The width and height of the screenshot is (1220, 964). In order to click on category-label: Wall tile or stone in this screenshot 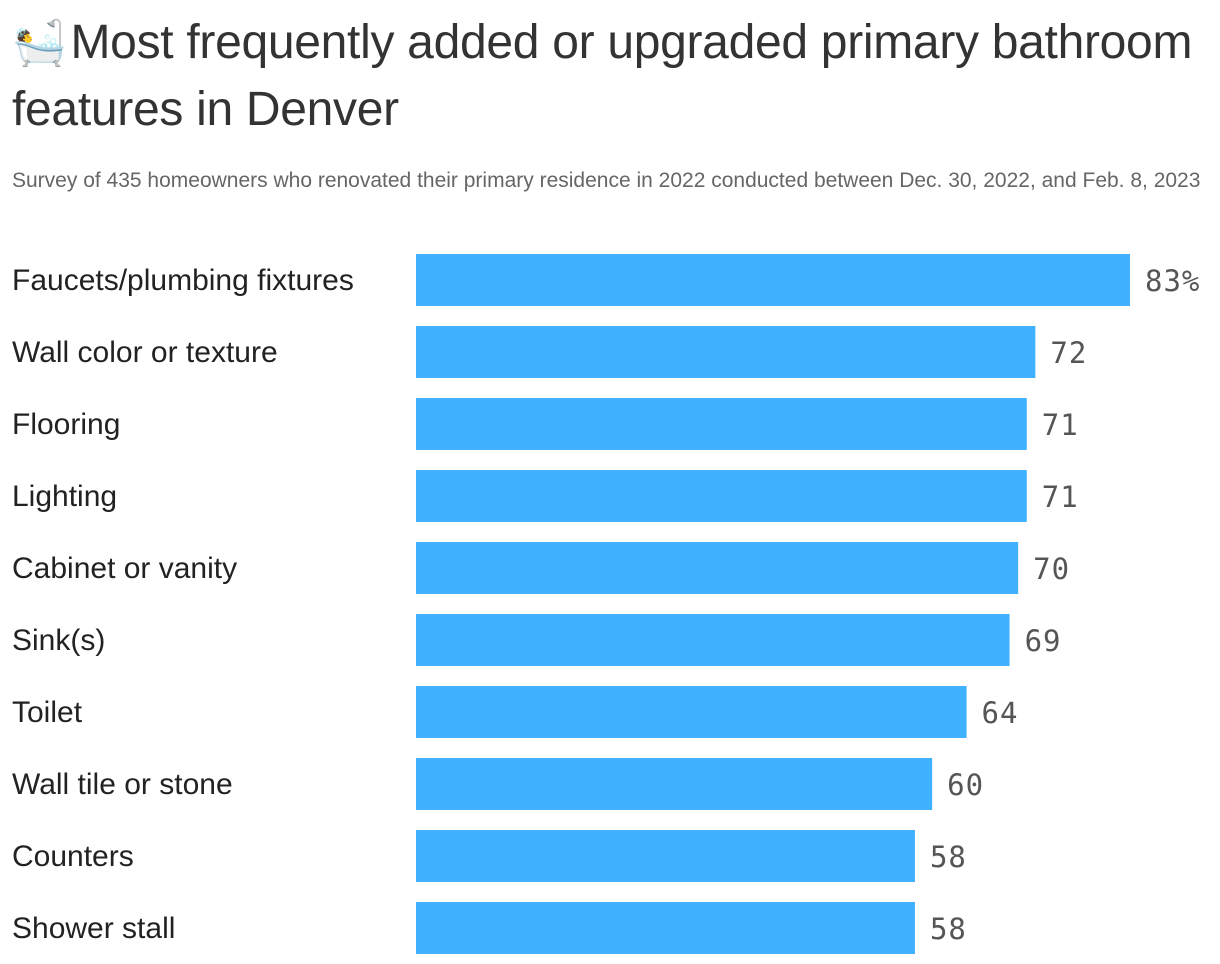, I will do `click(122, 784)`.